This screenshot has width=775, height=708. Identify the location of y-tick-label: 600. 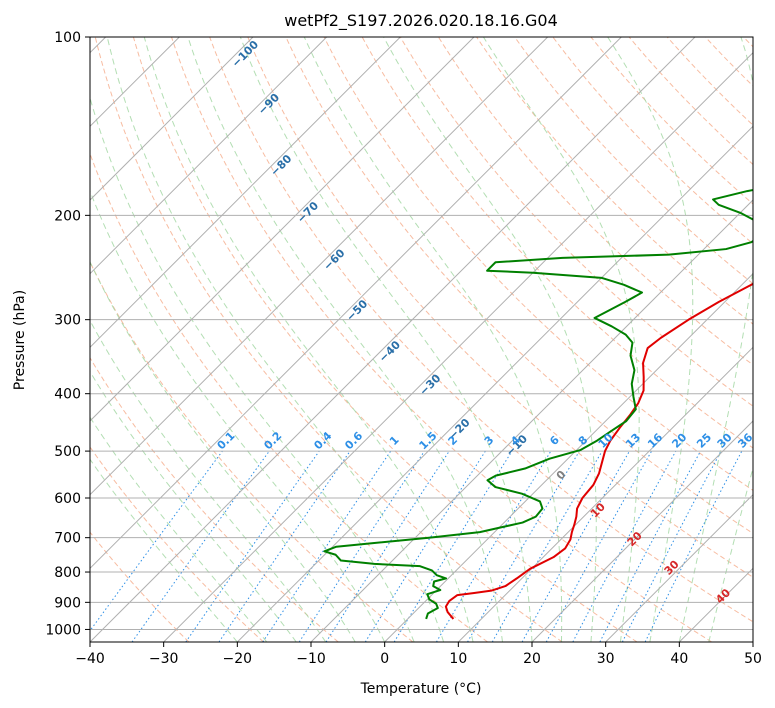
(67, 499).